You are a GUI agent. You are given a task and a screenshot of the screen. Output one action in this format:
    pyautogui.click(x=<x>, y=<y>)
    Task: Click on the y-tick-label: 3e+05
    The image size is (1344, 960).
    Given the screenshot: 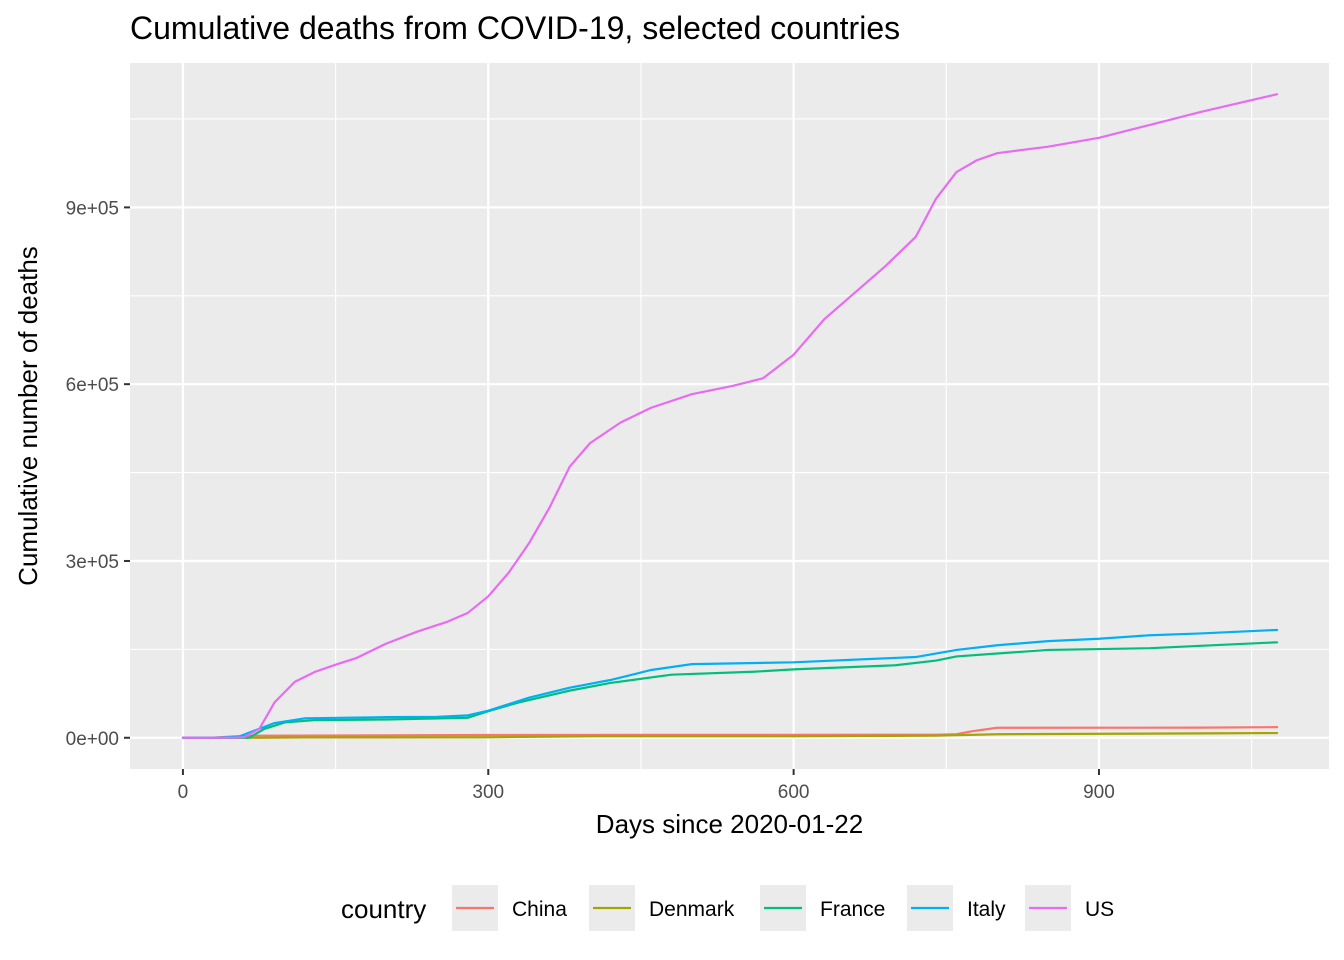 What is the action you would take?
    pyautogui.click(x=92, y=562)
    